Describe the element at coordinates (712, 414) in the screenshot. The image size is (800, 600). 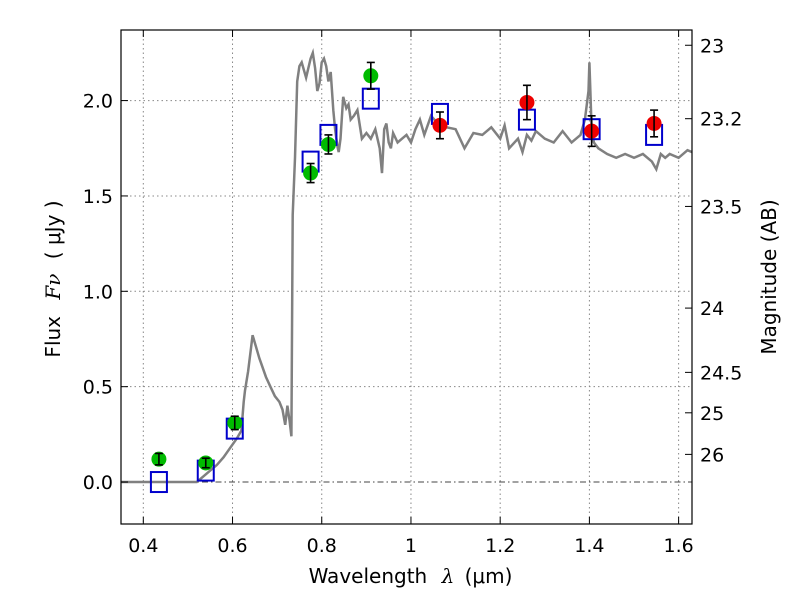
I see `magnitude-tick-label: 25` at that location.